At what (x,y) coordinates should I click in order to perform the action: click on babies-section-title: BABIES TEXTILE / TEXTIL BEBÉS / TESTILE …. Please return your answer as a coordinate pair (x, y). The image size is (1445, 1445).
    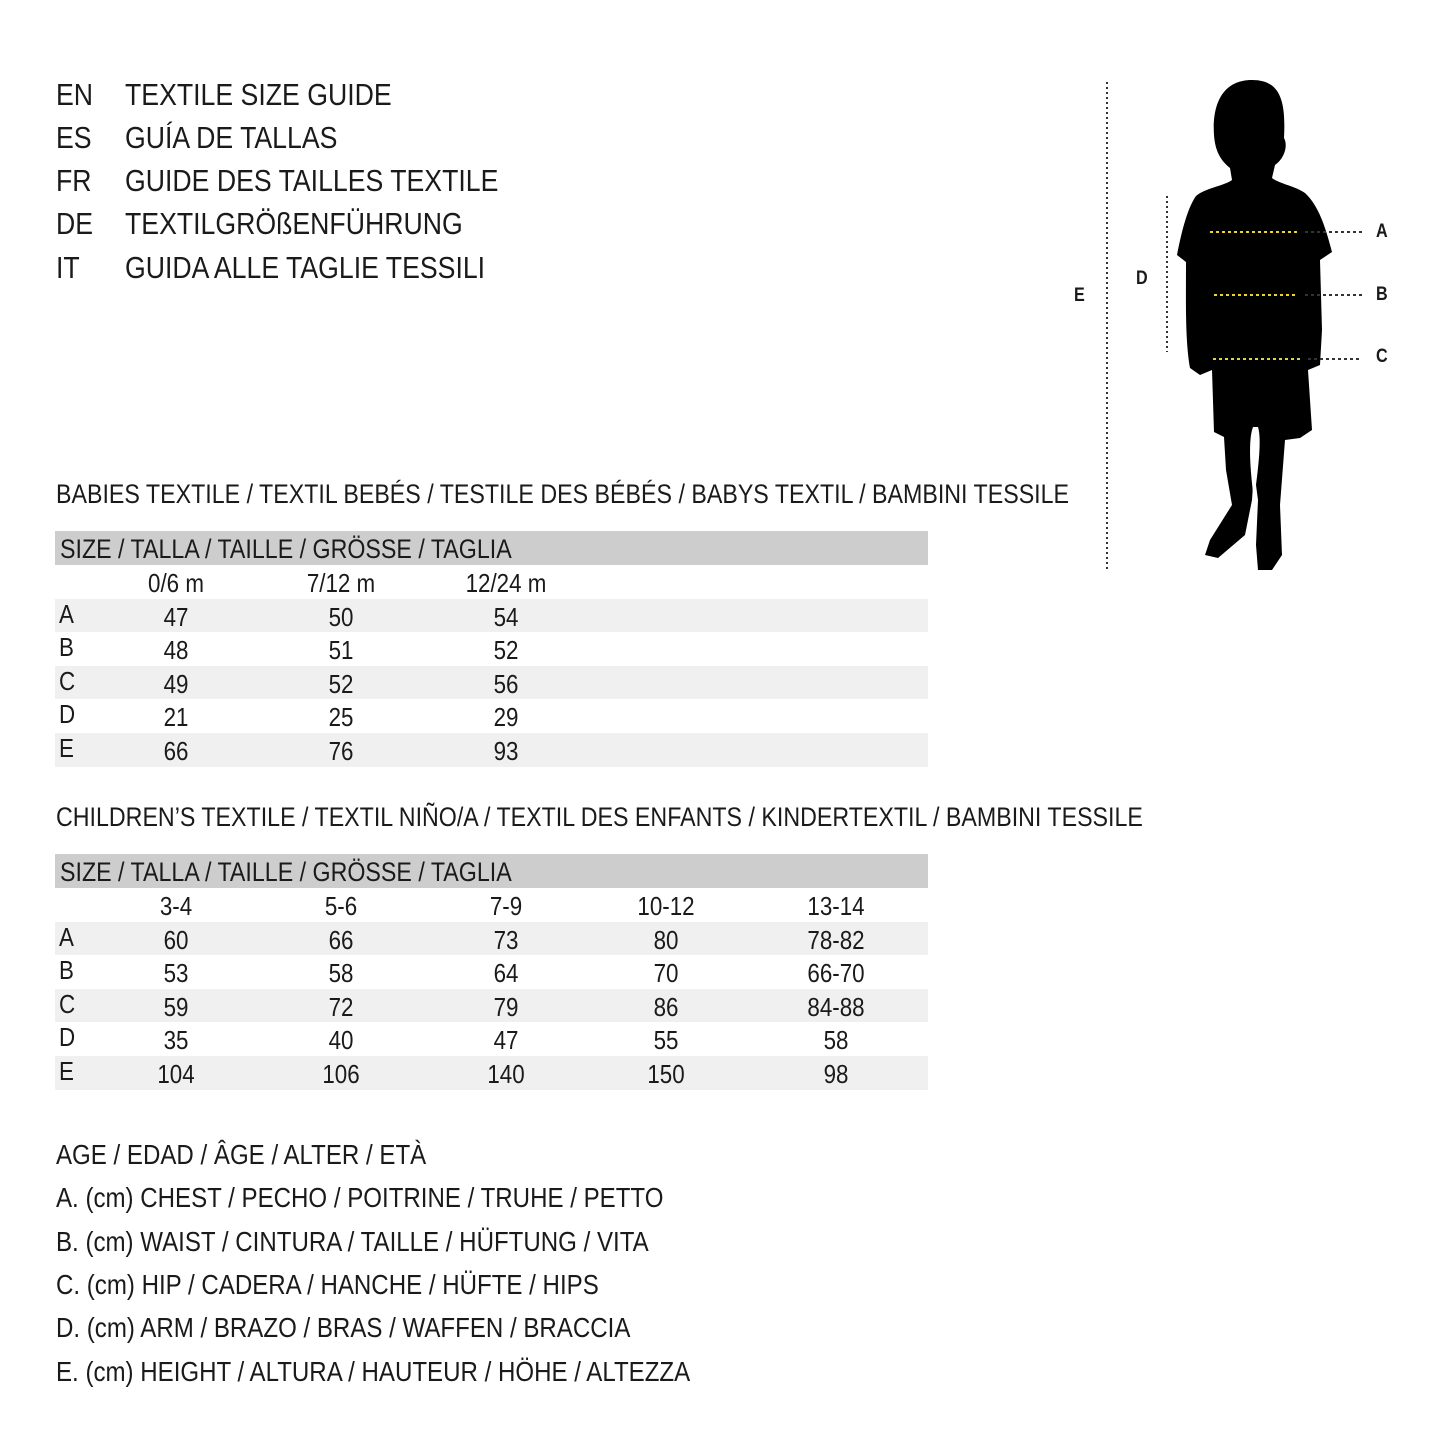
    Looking at the image, I should click on (563, 494).